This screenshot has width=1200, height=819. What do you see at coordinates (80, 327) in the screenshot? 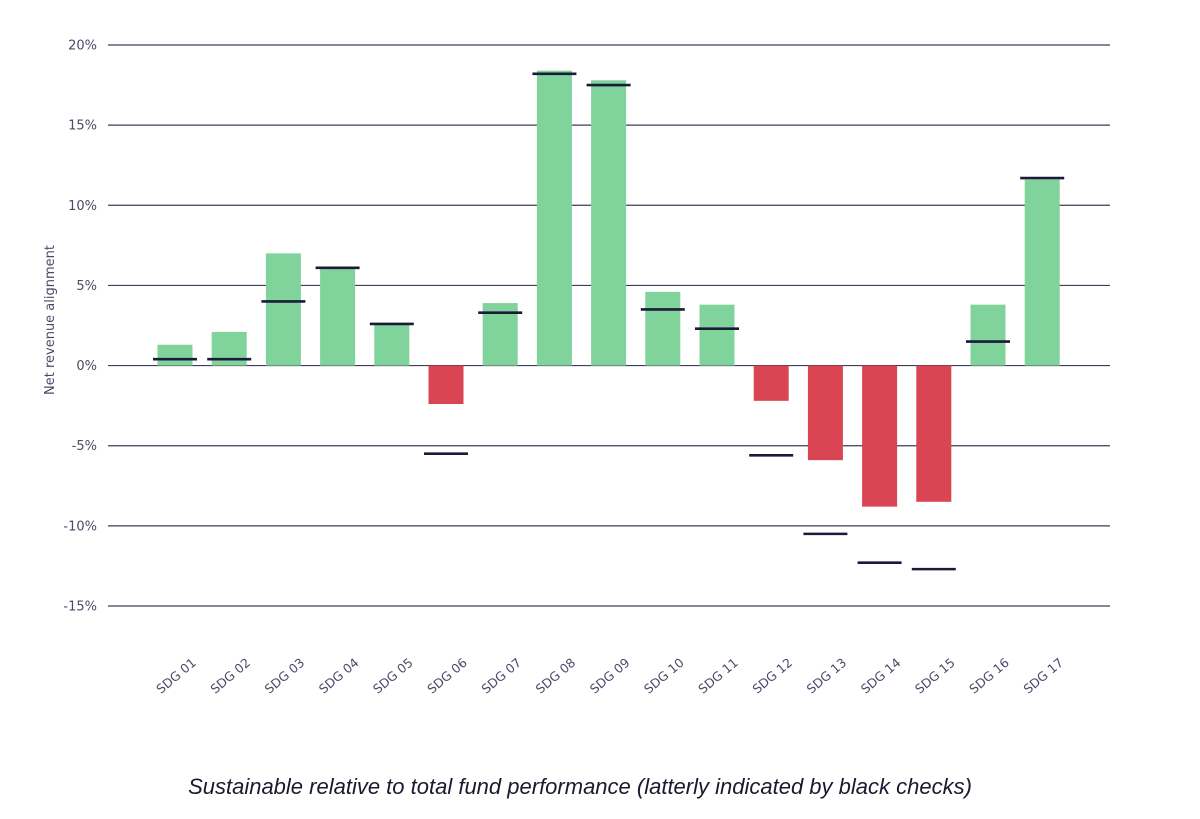
I see `y-axis-ticks: 20% 15% 10% 5% 0% -5% -10% -15%` at bounding box center [80, 327].